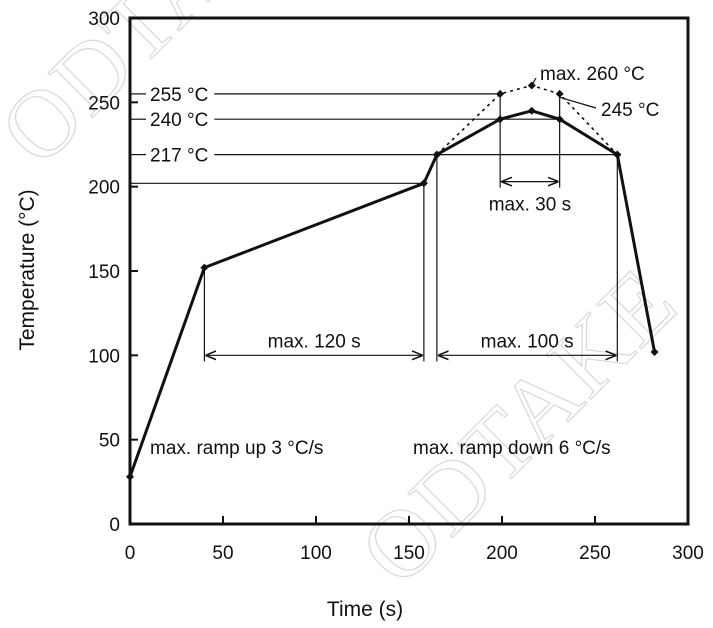 This screenshot has width=713, height=628. I want to click on x-tick-label: 300, so click(688, 553).